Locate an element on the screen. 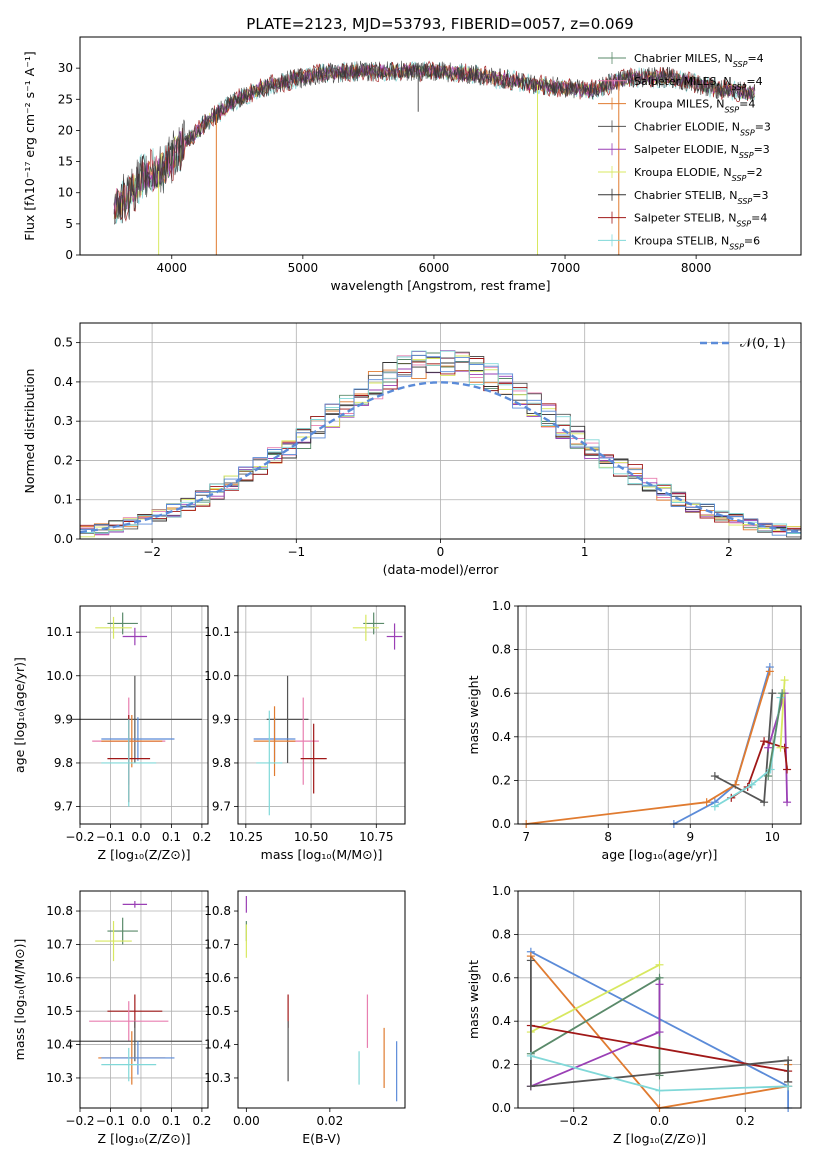  x-tick-label: 1 is located at coordinates (585, 552).